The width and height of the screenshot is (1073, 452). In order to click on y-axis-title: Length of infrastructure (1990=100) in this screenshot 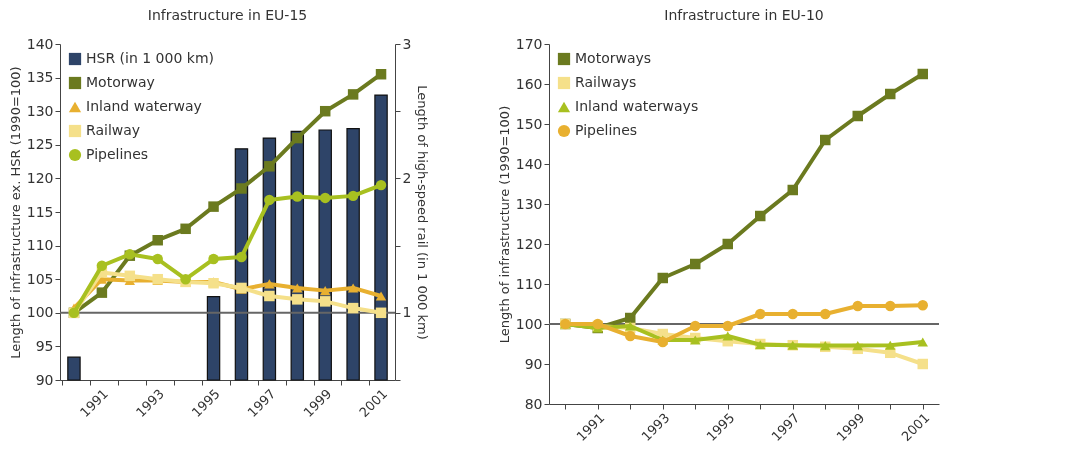, I will do `click(504, 224)`.